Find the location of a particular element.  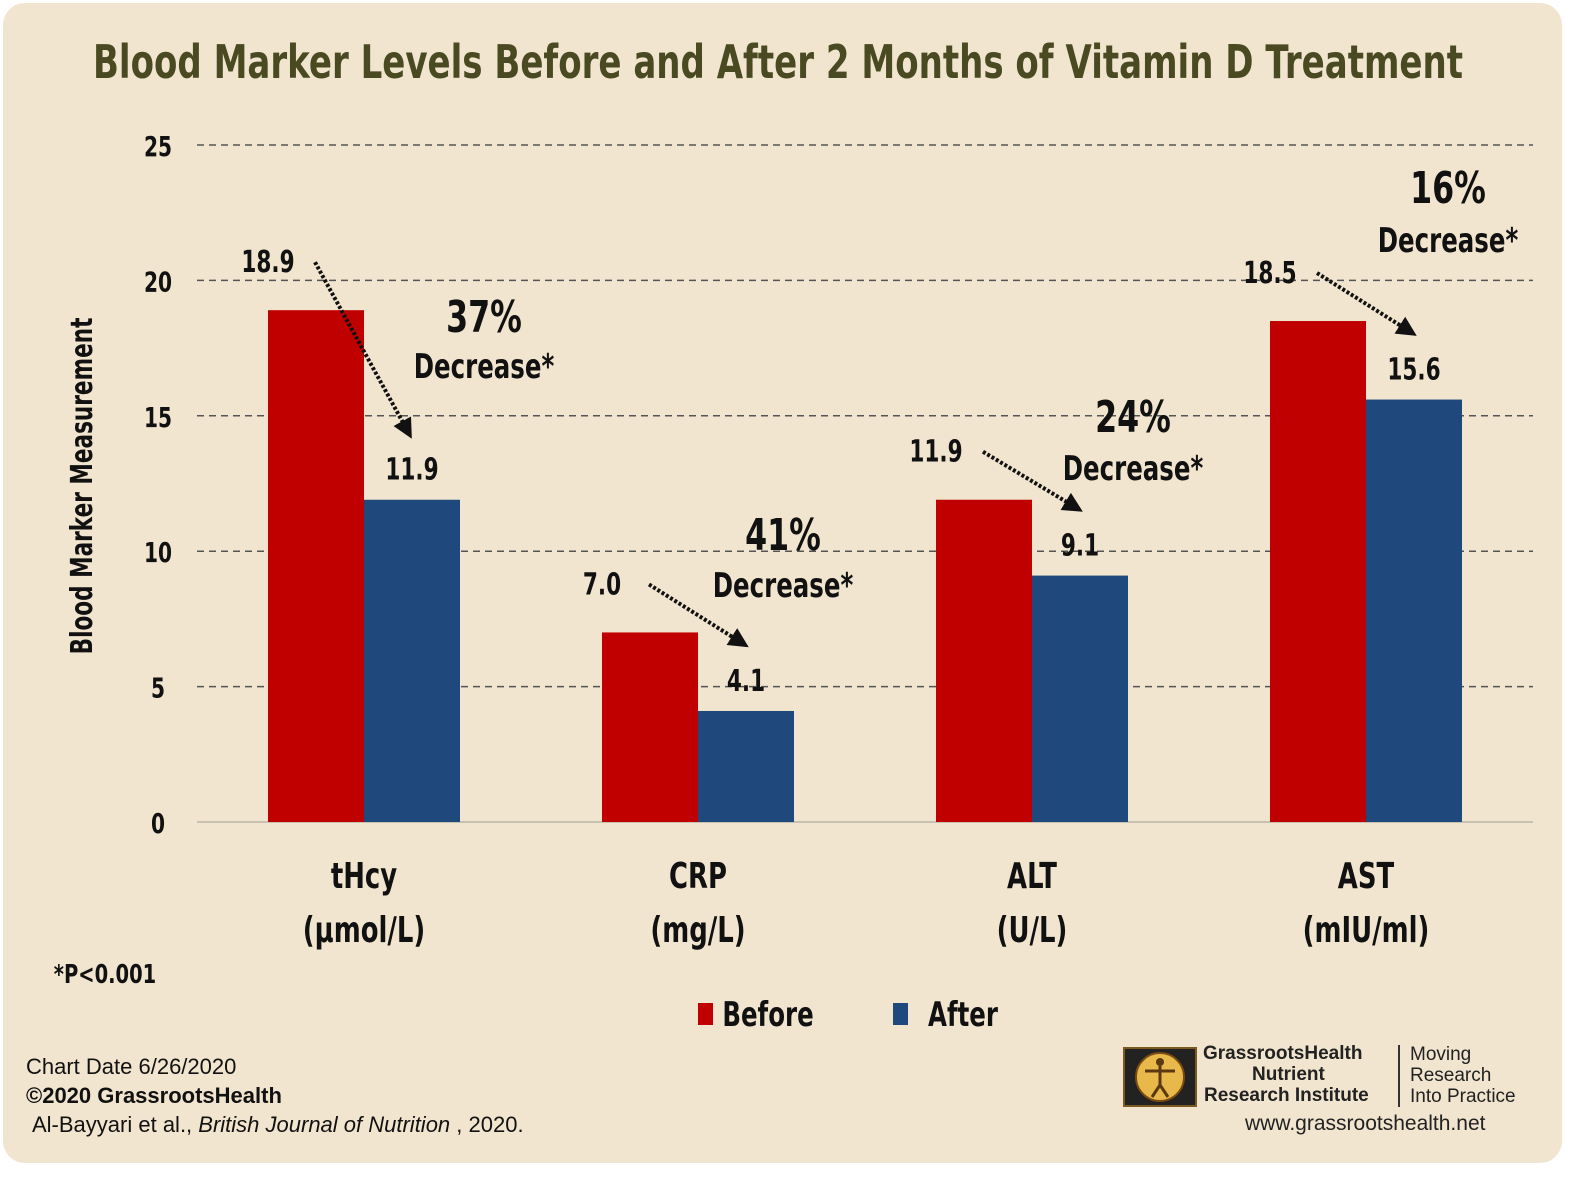

p-value-footnote: *P<0.001 is located at coordinates (105, 974).